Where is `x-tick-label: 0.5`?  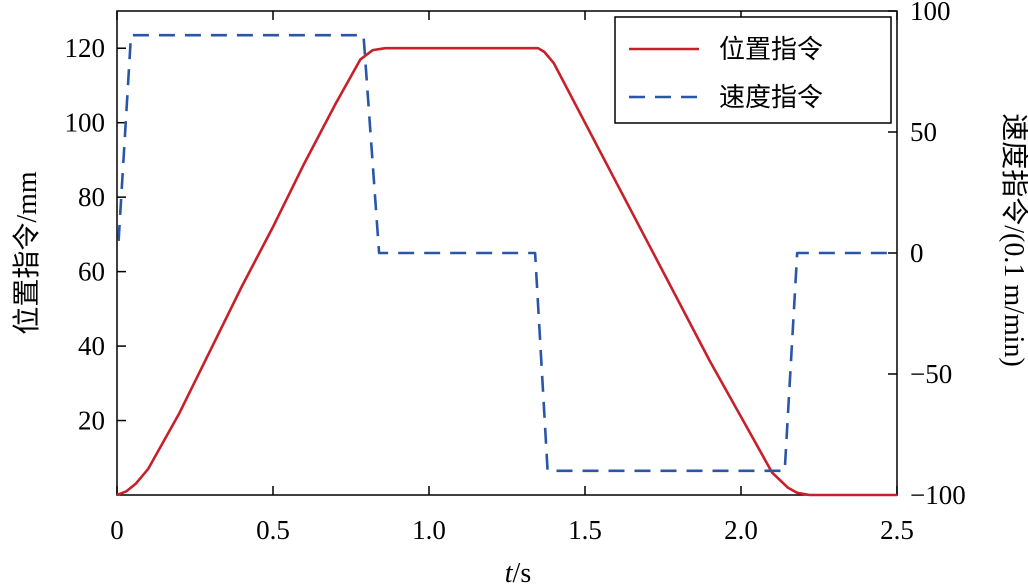
x-tick-label: 0.5 is located at coordinates (273, 530).